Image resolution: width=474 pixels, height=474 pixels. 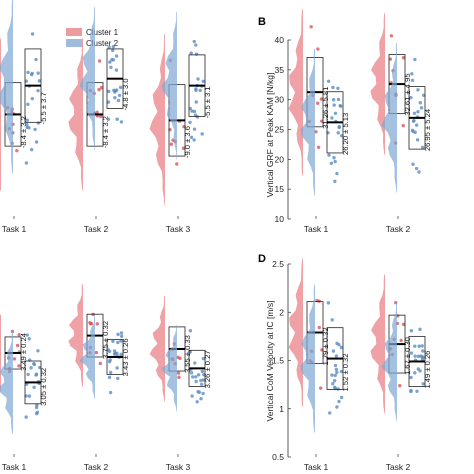 I want to click on panel-d-ytick-label: 2.5, so click(x=278, y=264).